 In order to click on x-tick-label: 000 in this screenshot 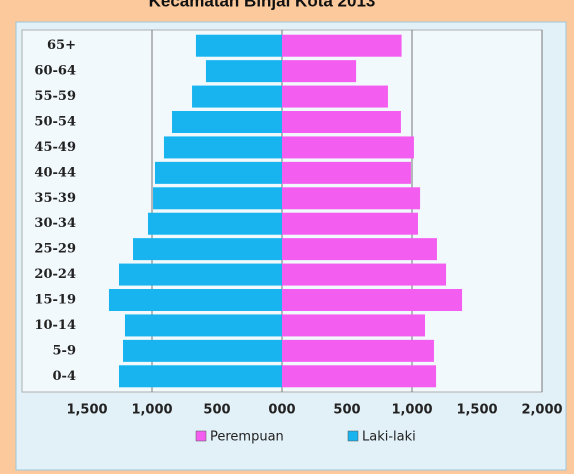, I will do `click(281, 410)`.